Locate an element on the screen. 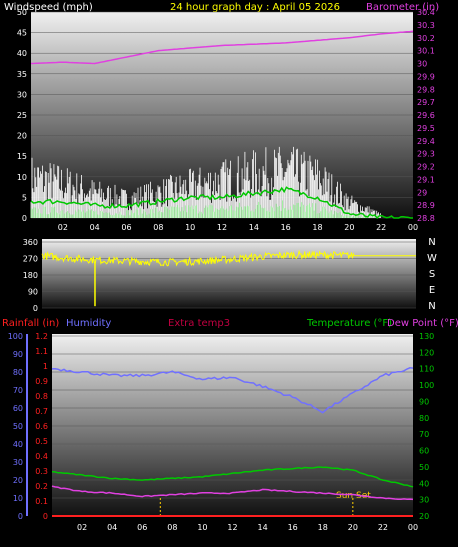  barometer-tick-label: 30.2 is located at coordinates (426, 38).